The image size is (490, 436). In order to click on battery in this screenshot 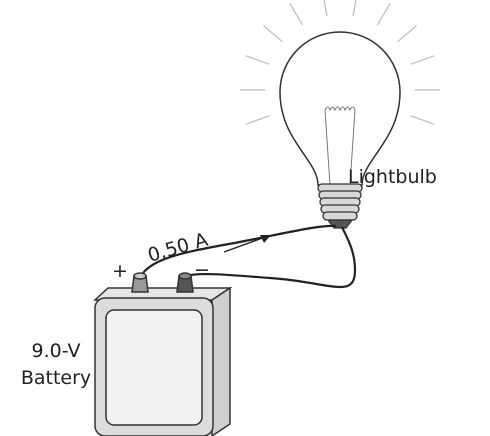, I will do `click(163, 354)`.